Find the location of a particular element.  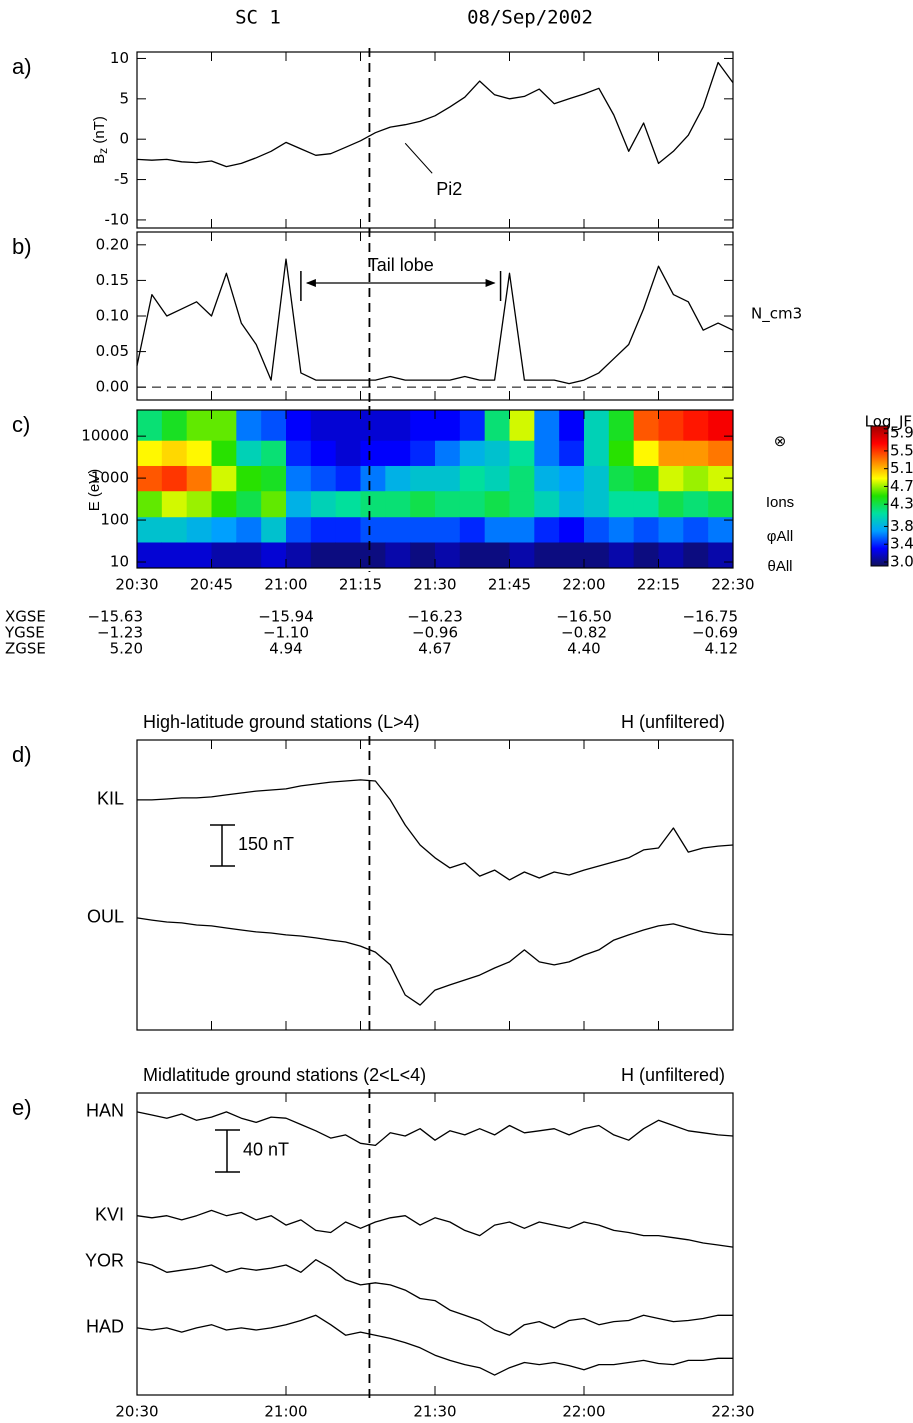

panel-label: e) is located at coordinates (22, 1107).